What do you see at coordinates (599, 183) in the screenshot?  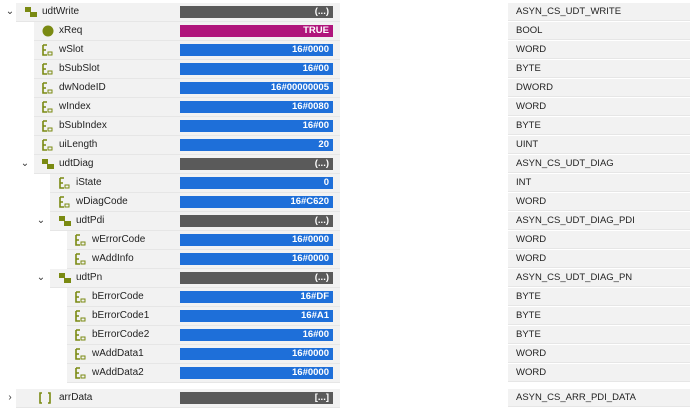 I see `variable-type: INT` at bounding box center [599, 183].